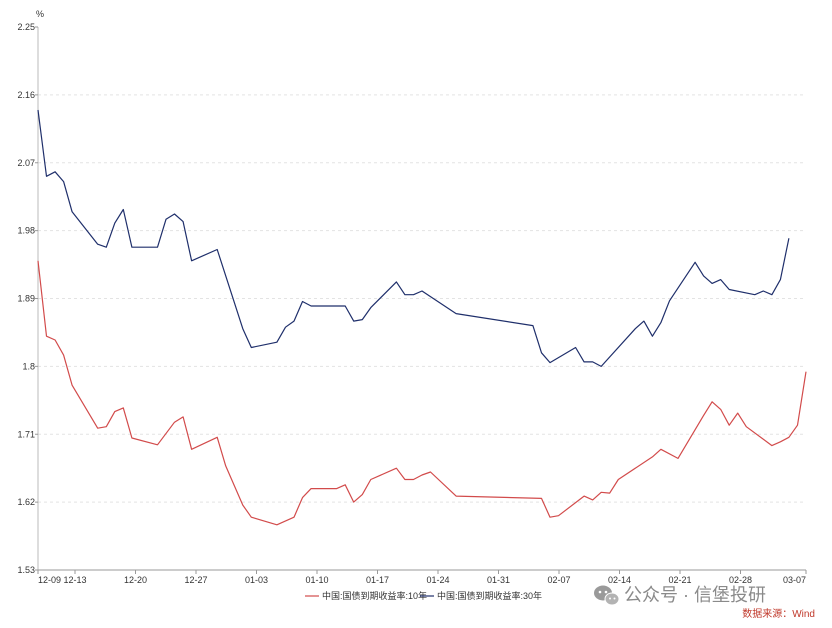 Image resolution: width=832 pixels, height=628 pixels. What do you see at coordinates (316, 580) in the screenshot?
I see `x-tick-label: 01-10` at bounding box center [316, 580].